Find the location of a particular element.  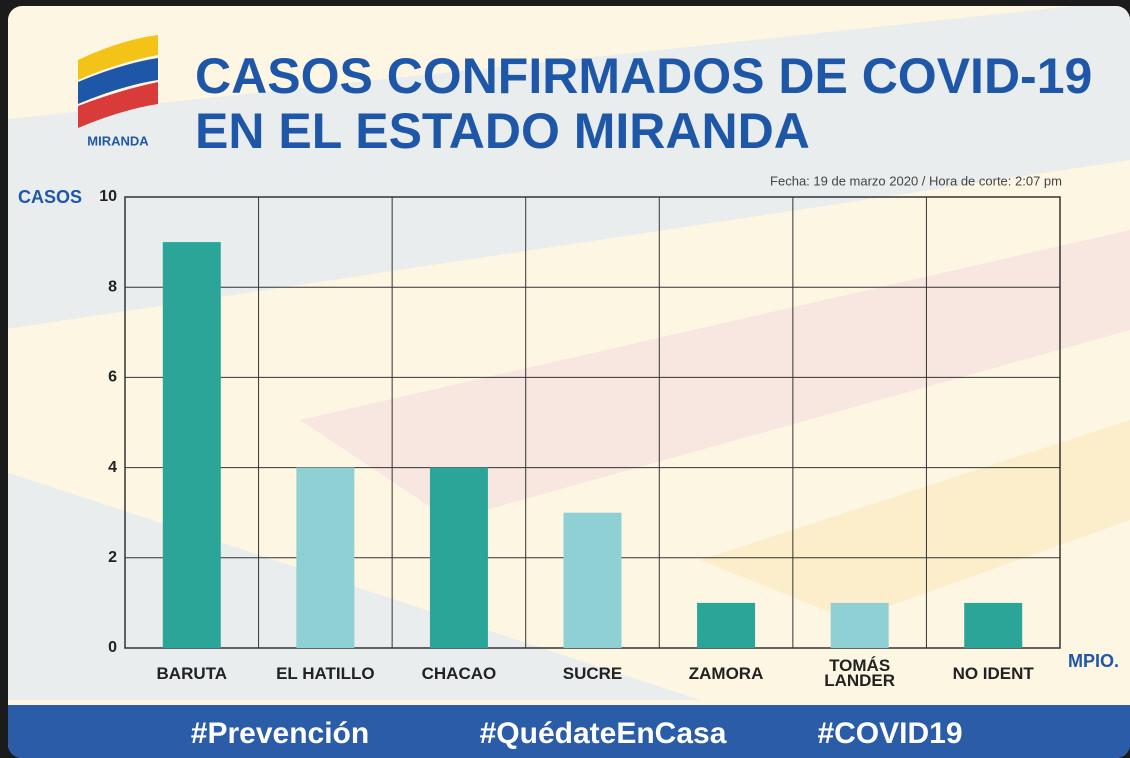

x-tick-label: CHACAO is located at coordinates (459, 673).